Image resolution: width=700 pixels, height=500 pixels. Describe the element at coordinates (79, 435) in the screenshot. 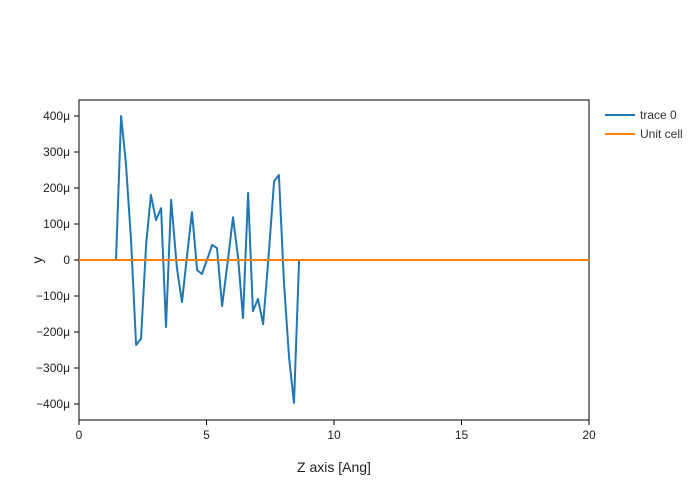

I see `x-tick-label: 0` at that location.